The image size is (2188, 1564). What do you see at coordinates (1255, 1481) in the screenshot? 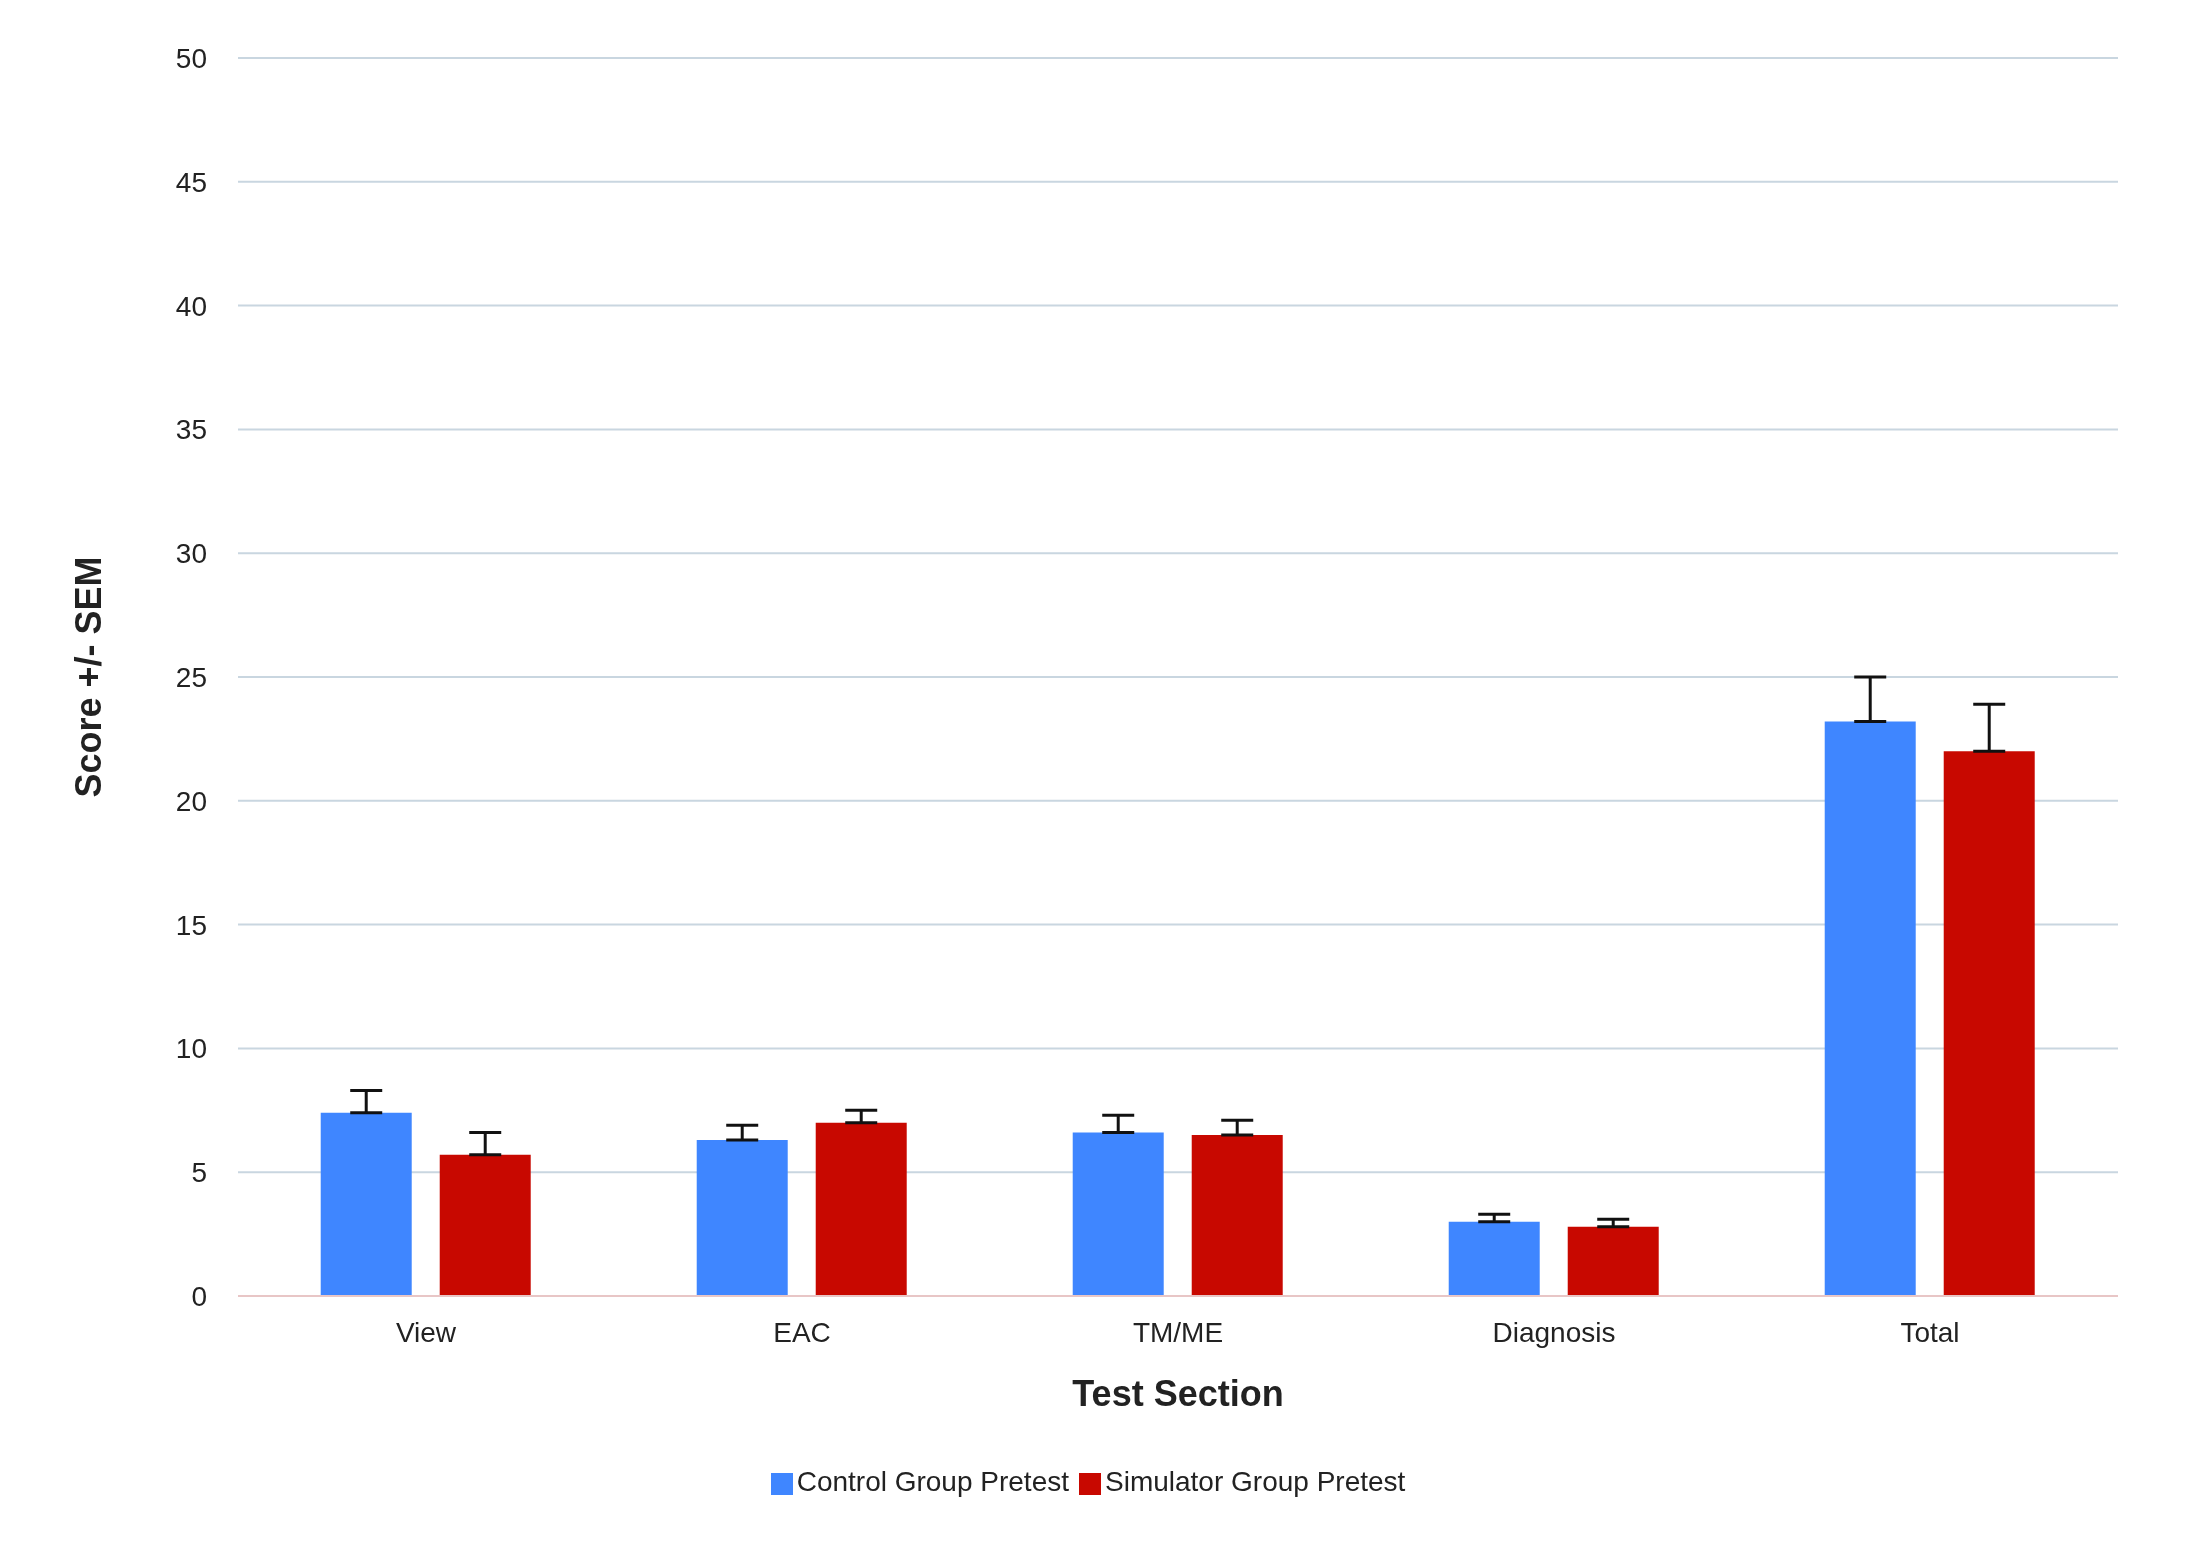
I see `legend-label: Simulator Group Pretest` at bounding box center [1255, 1481].